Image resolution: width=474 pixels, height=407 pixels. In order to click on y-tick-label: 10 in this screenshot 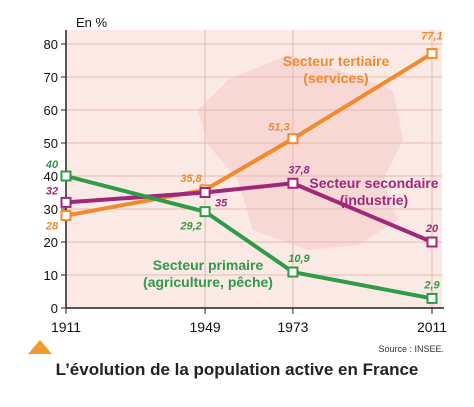, I will do `click(51, 275)`.